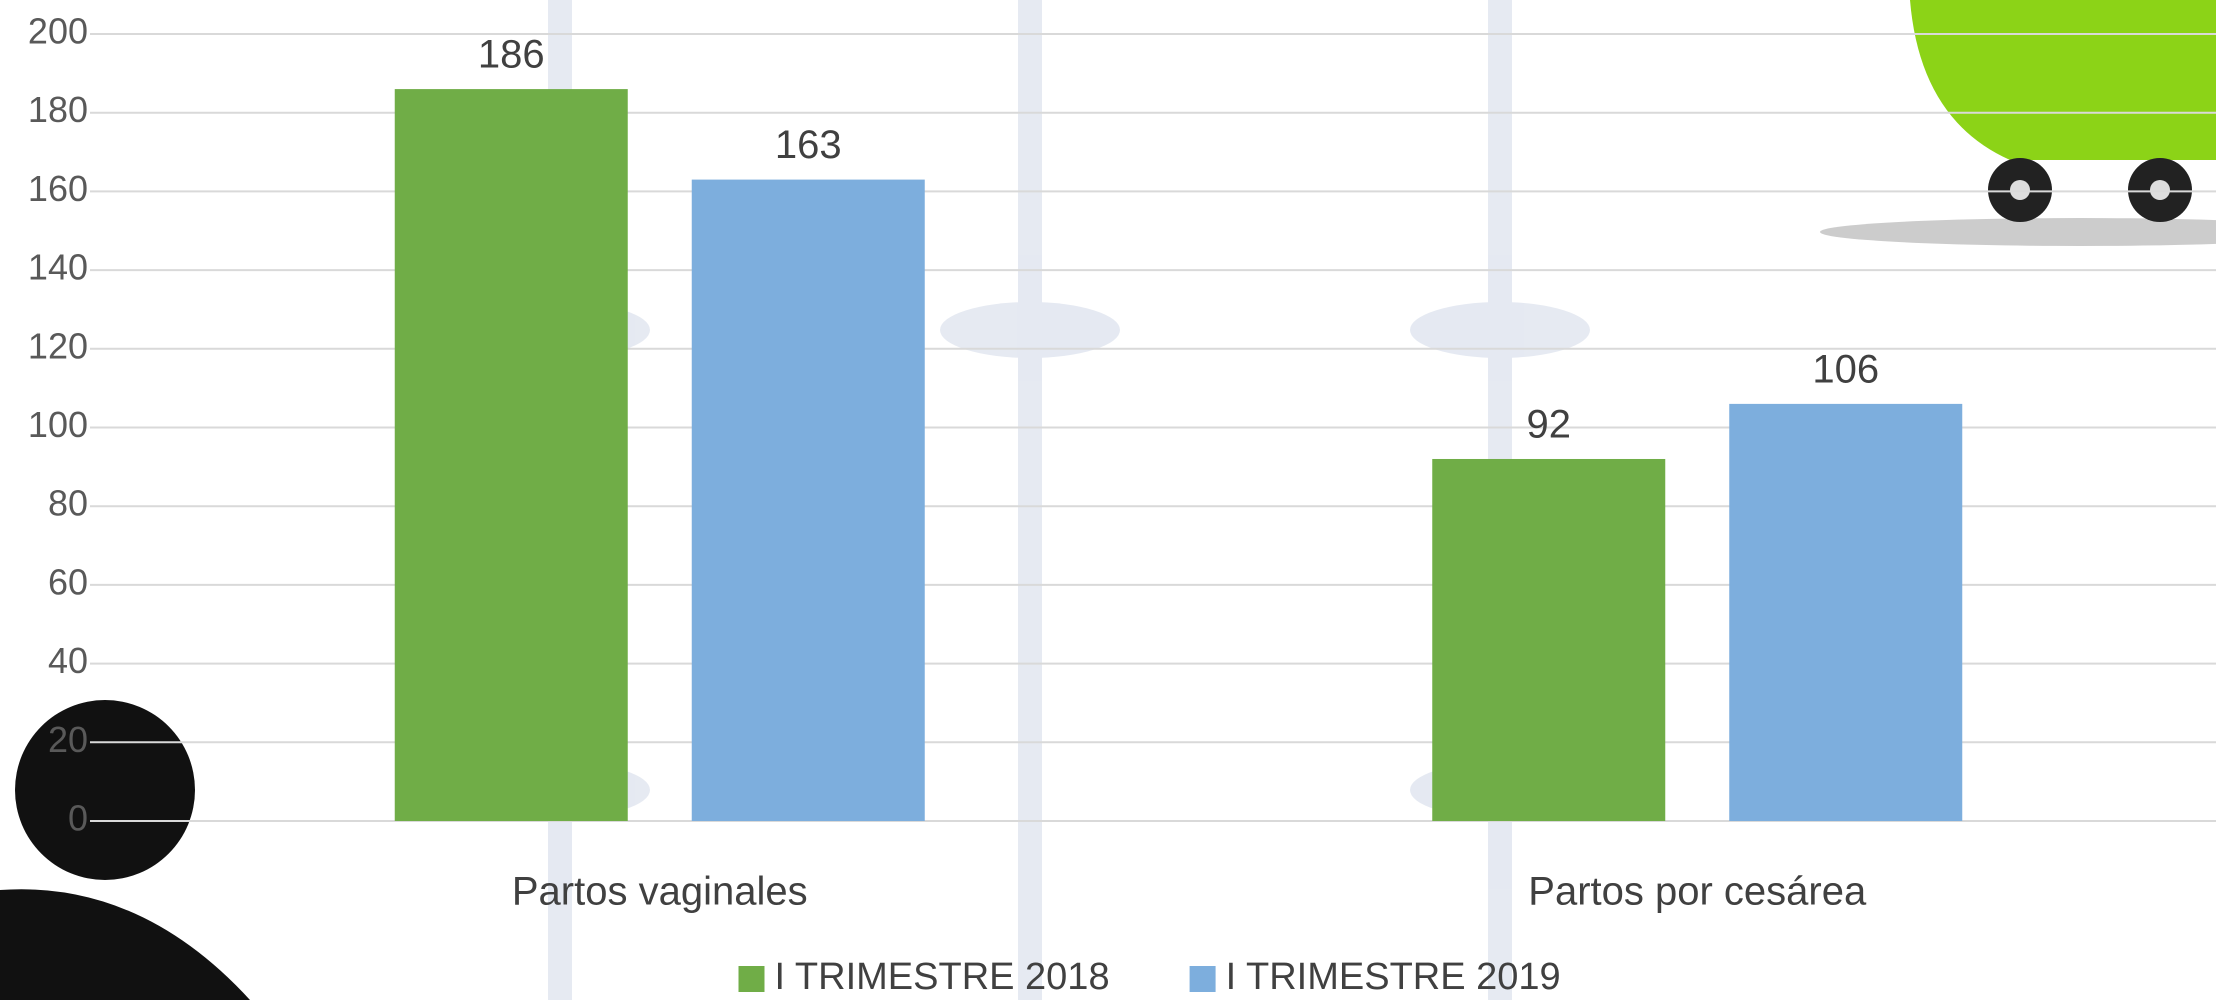 The width and height of the screenshot is (2216, 1000). I want to click on legend-label: I TRIMESTRE 2018, so click(942, 977).